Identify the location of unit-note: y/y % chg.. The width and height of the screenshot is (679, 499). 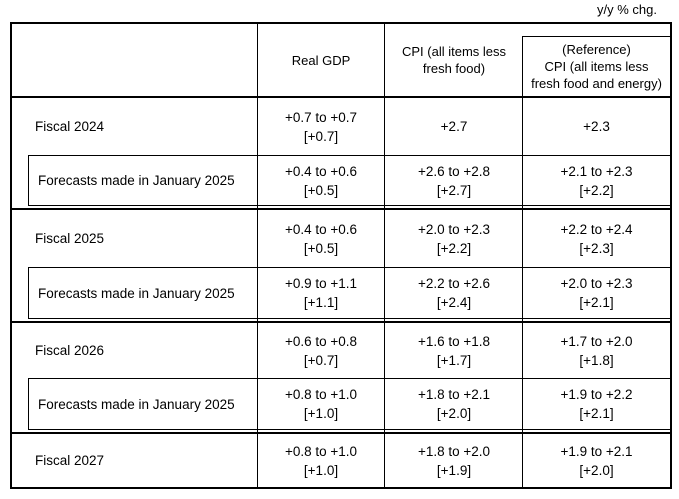
(627, 9).